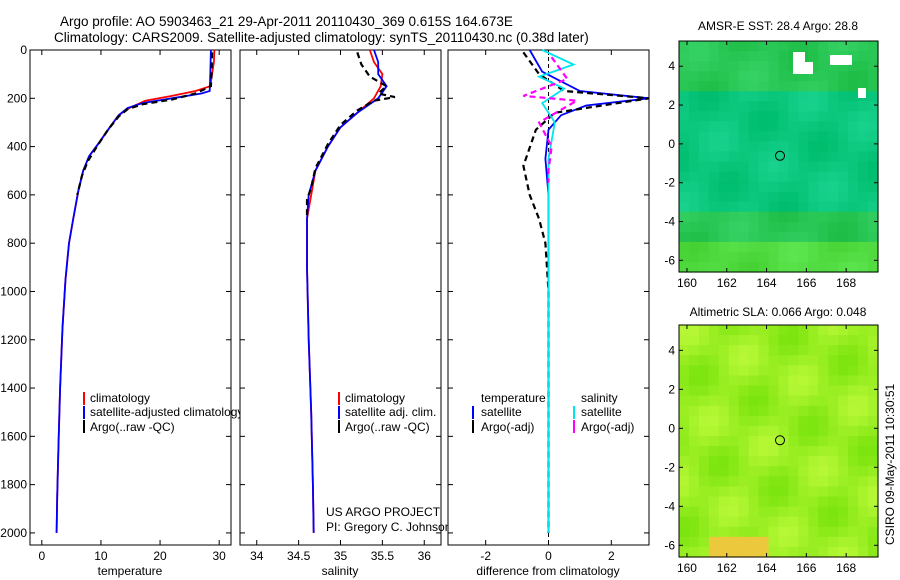  I want to click on no-data-patch, so click(841, 60).